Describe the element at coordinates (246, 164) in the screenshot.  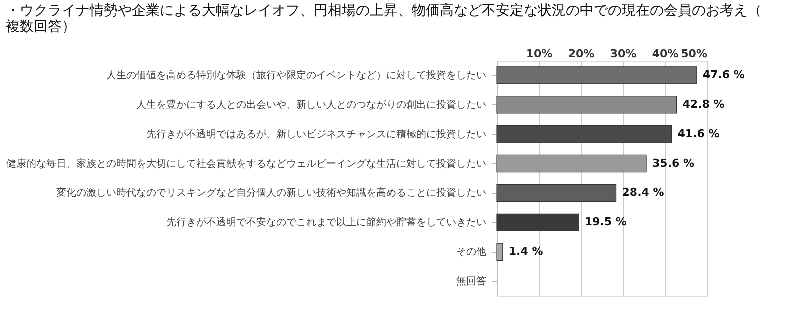
I see `y-tick-label: 健康的な毎日、家族との時間を大切にして社会貢献をするなどウェルビーイングな生活に対して投資したい` at that location.